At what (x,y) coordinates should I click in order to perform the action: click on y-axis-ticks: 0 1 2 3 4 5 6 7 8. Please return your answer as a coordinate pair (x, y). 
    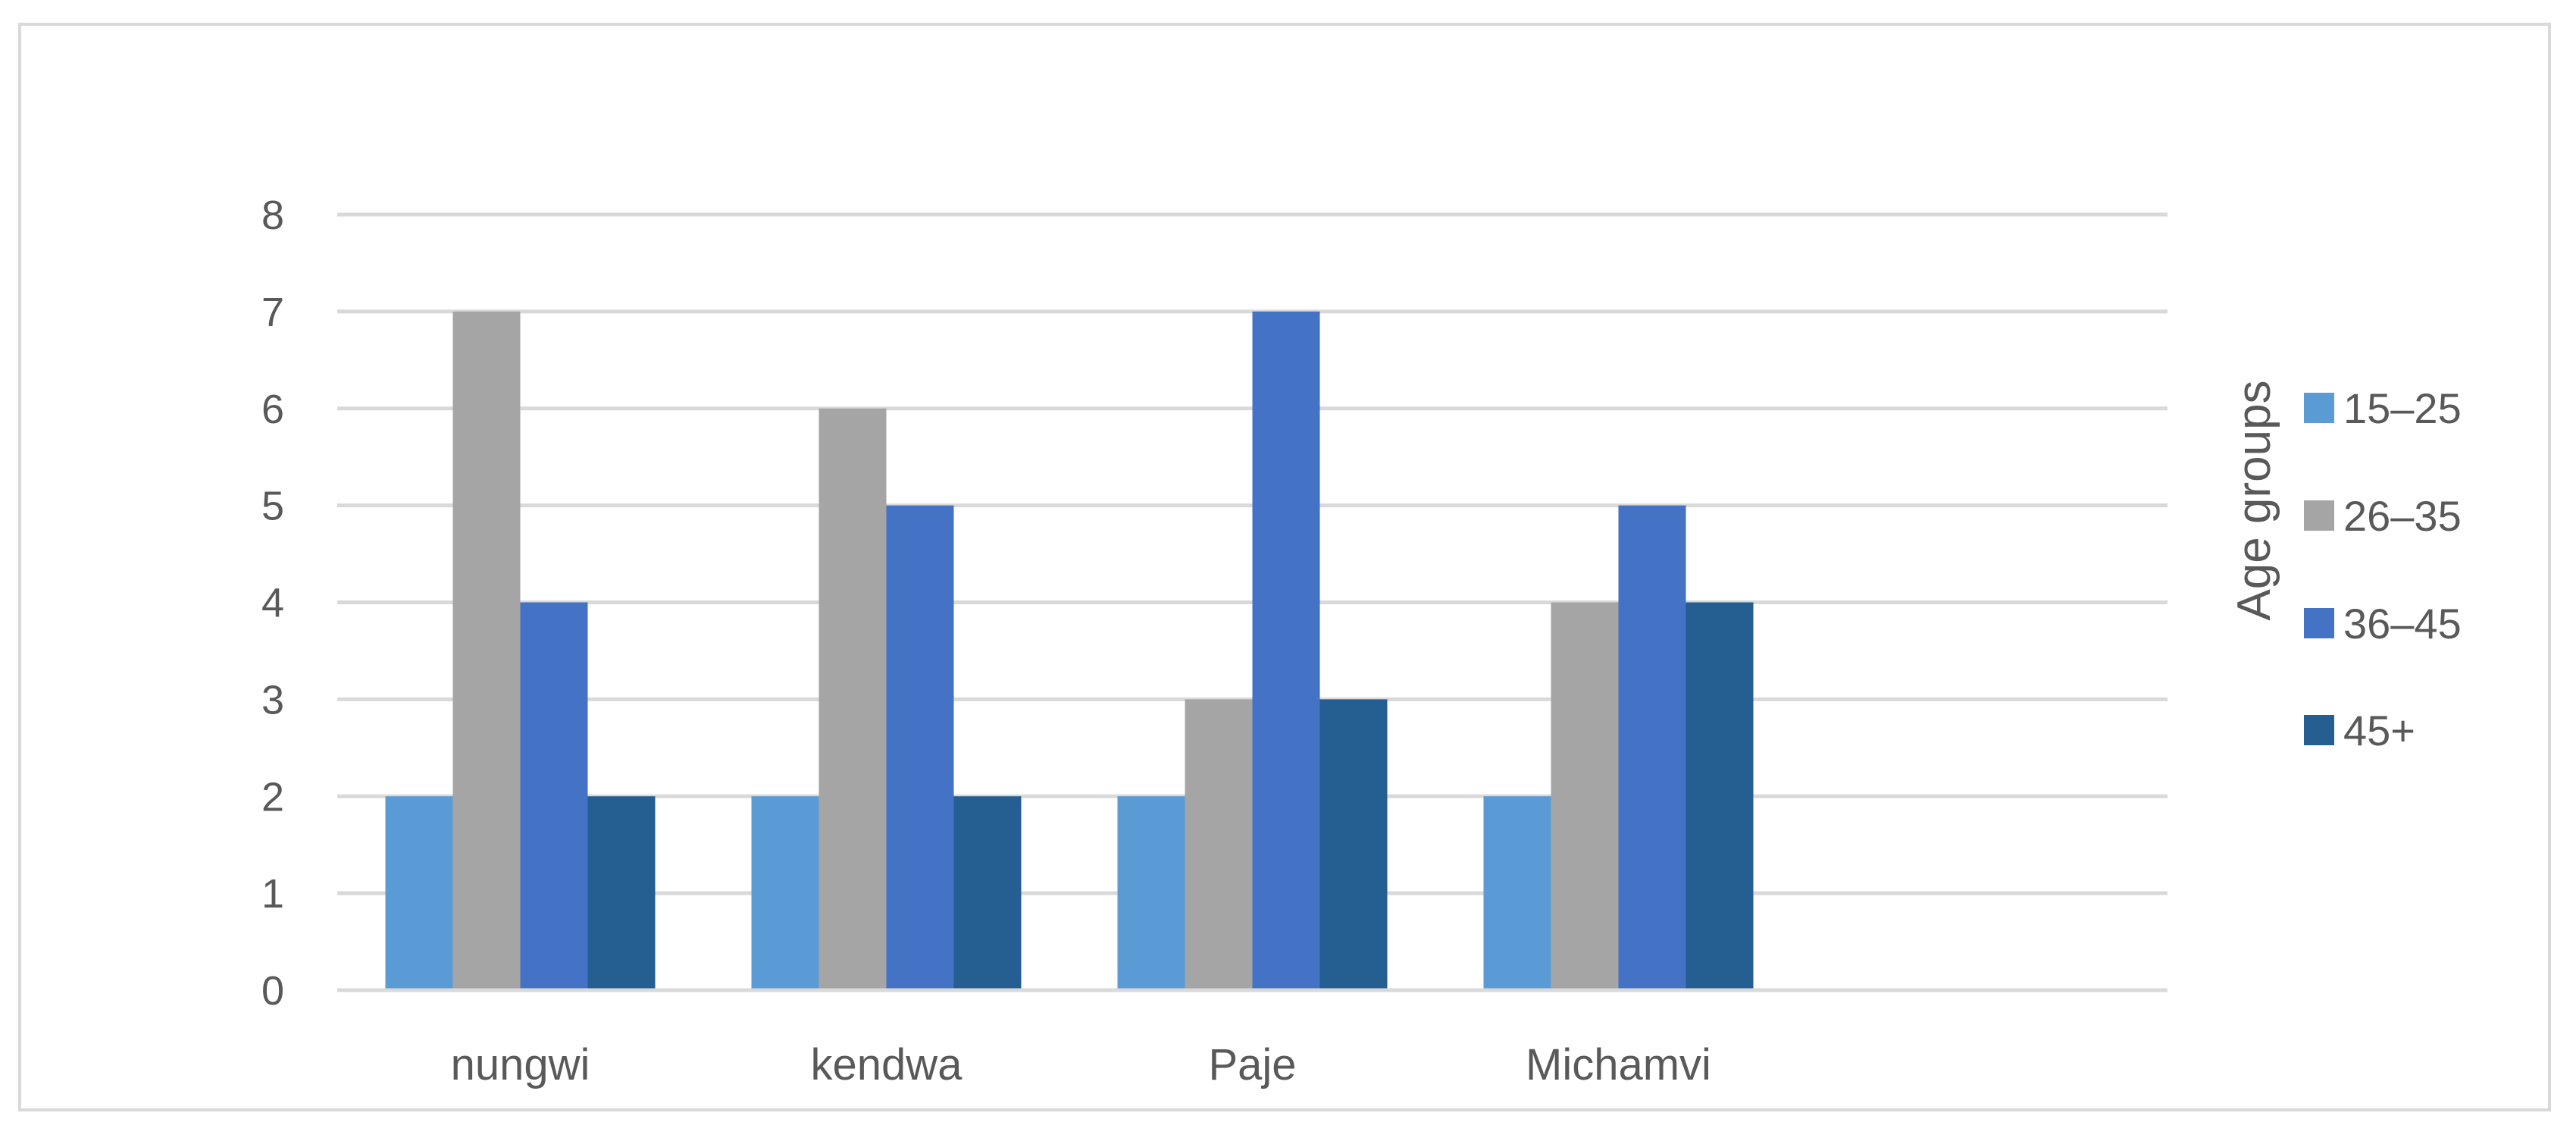
    Looking at the image, I should click on (272, 603).